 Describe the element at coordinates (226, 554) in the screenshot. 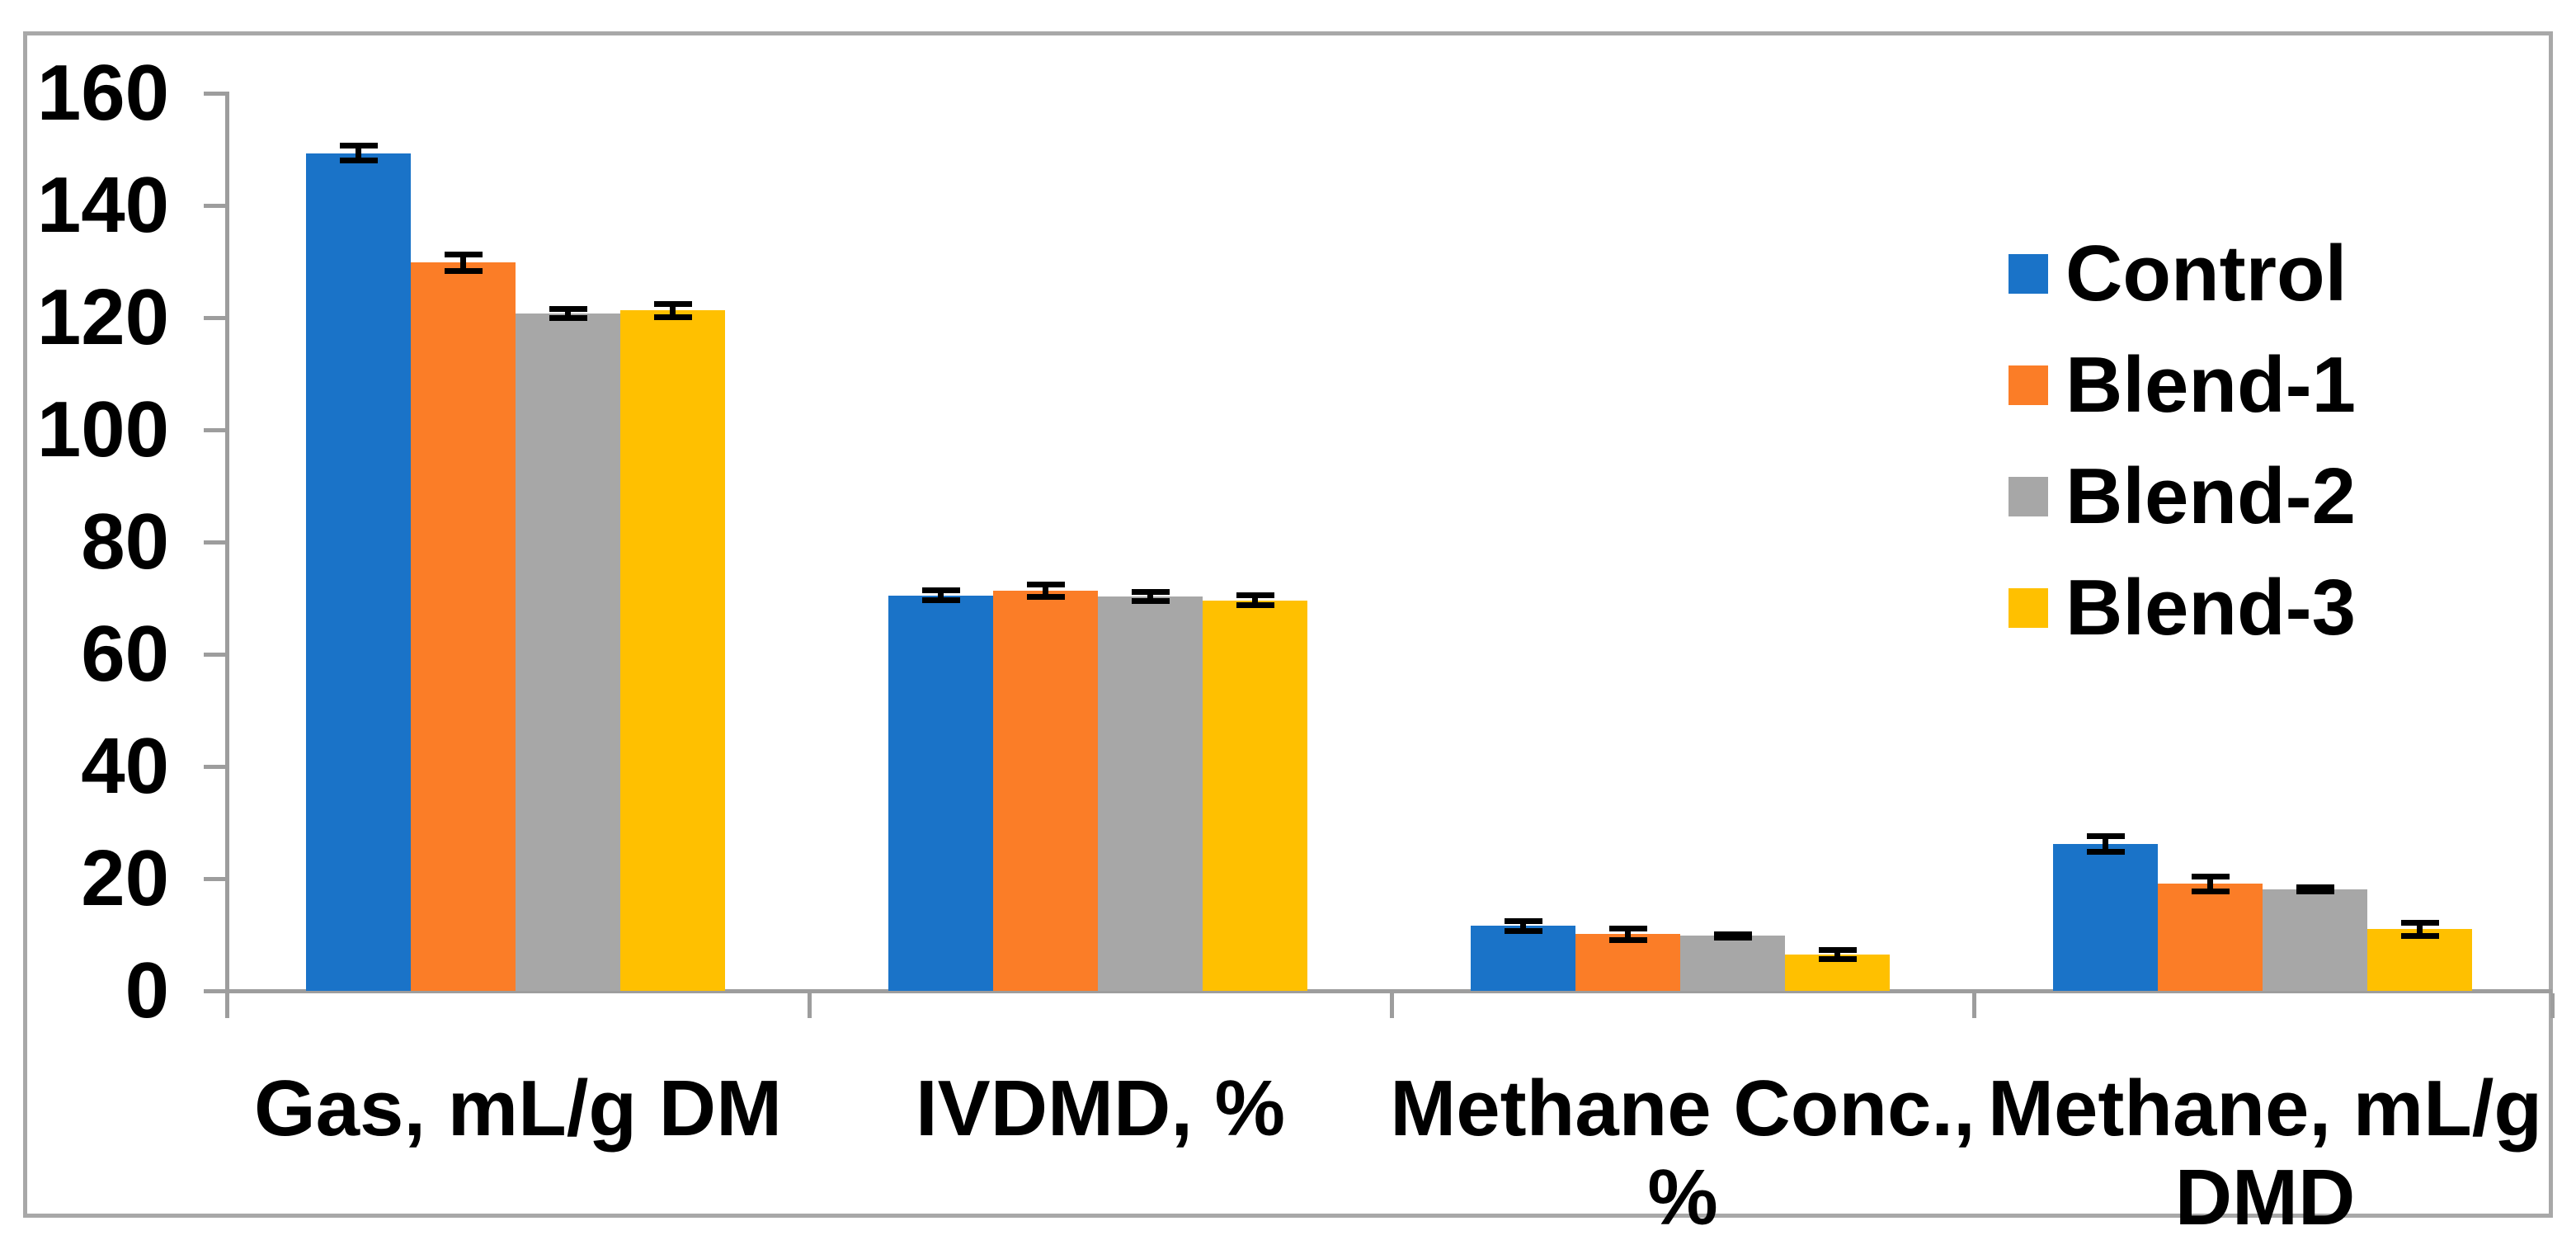

I see `y-axis-line` at that location.